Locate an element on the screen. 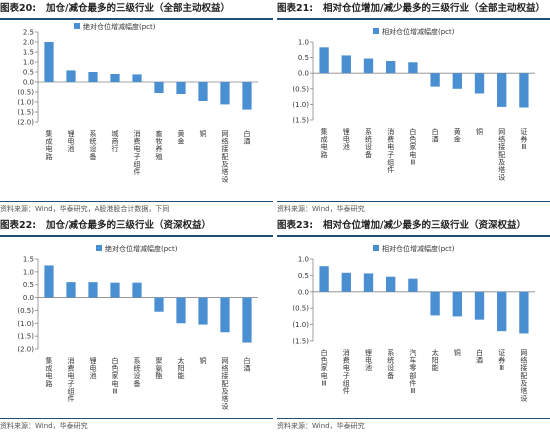 The height and width of the screenshot is (434, 550). y-tick-label: 2.0 is located at coordinates (28, 43).